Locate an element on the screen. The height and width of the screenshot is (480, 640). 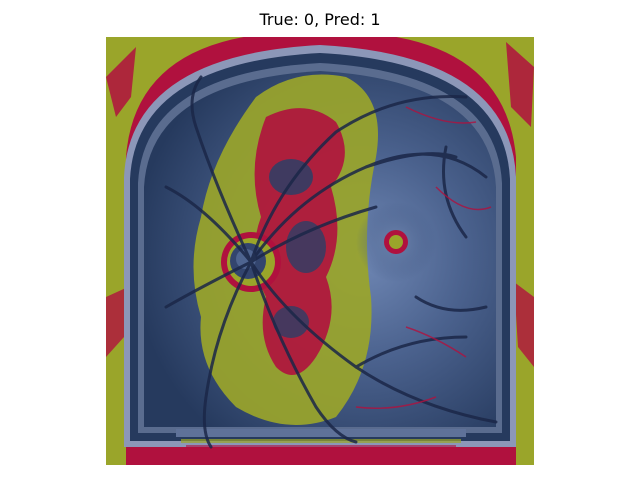
macula is located at coordinates (396, 242).